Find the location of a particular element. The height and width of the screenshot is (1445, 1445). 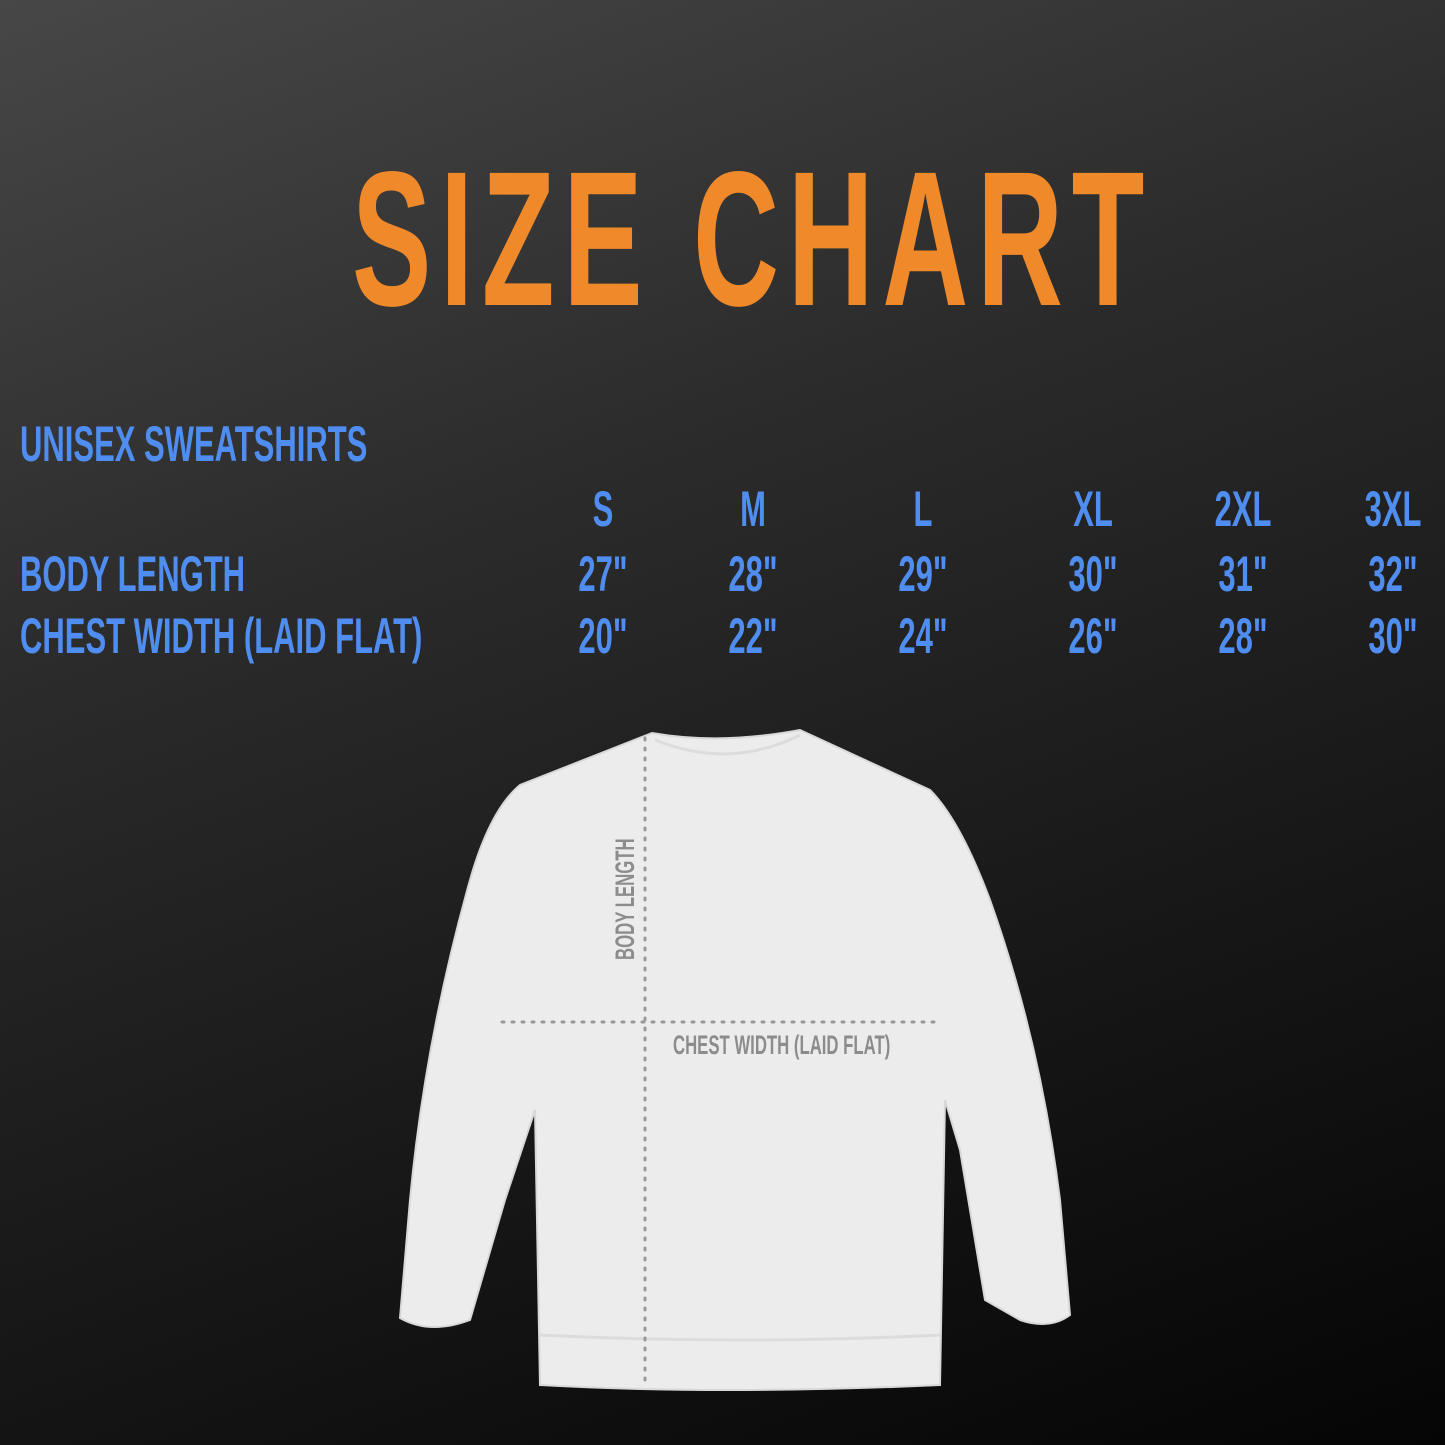

row-label: BODY LENGTH is located at coordinates (133, 574).